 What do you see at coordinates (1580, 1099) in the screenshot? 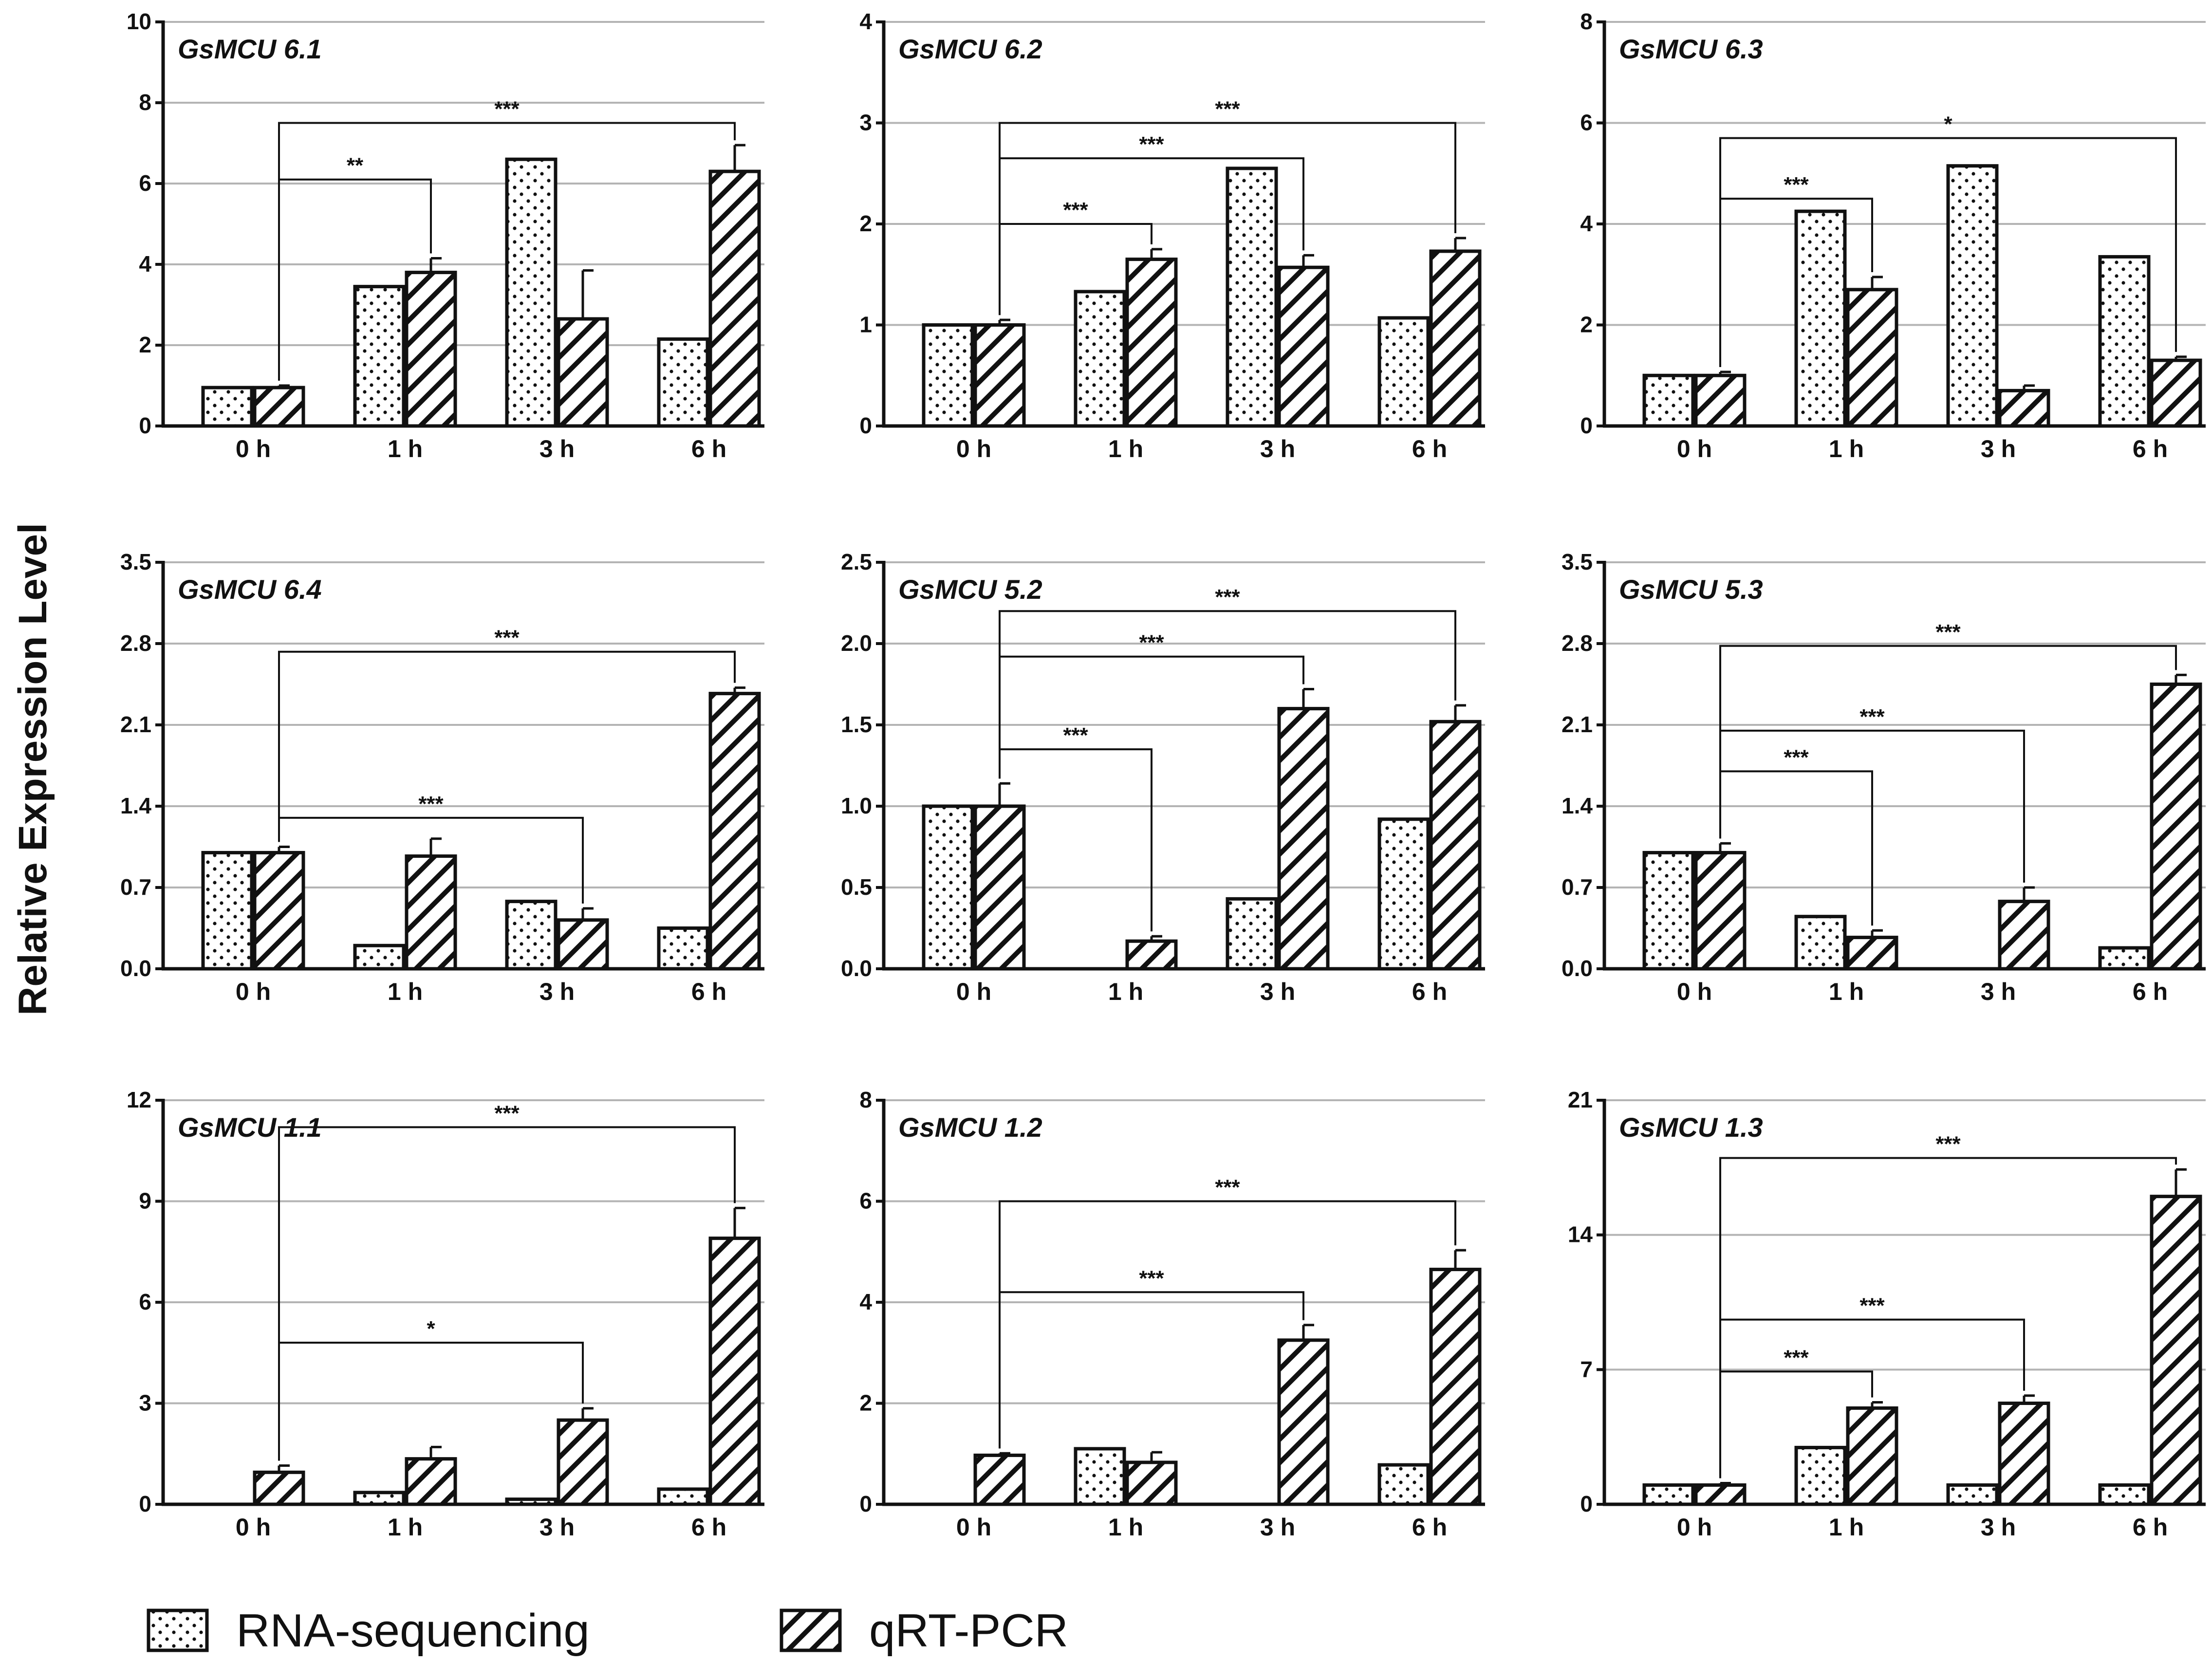
I see `y-tick-label: 21` at bounding box center [1580, 1099].